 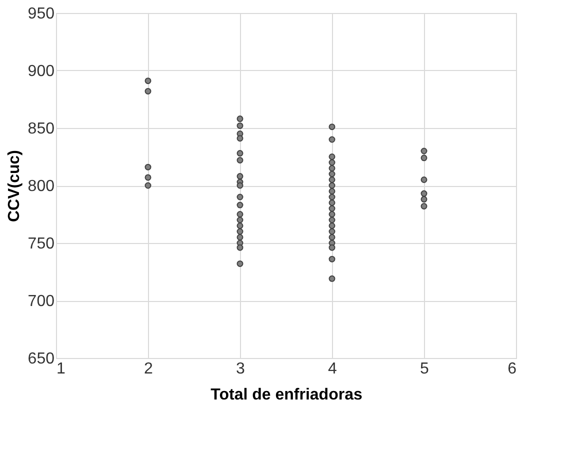 I want to click on x-tick-label: 5, so click(x=425, y=369).